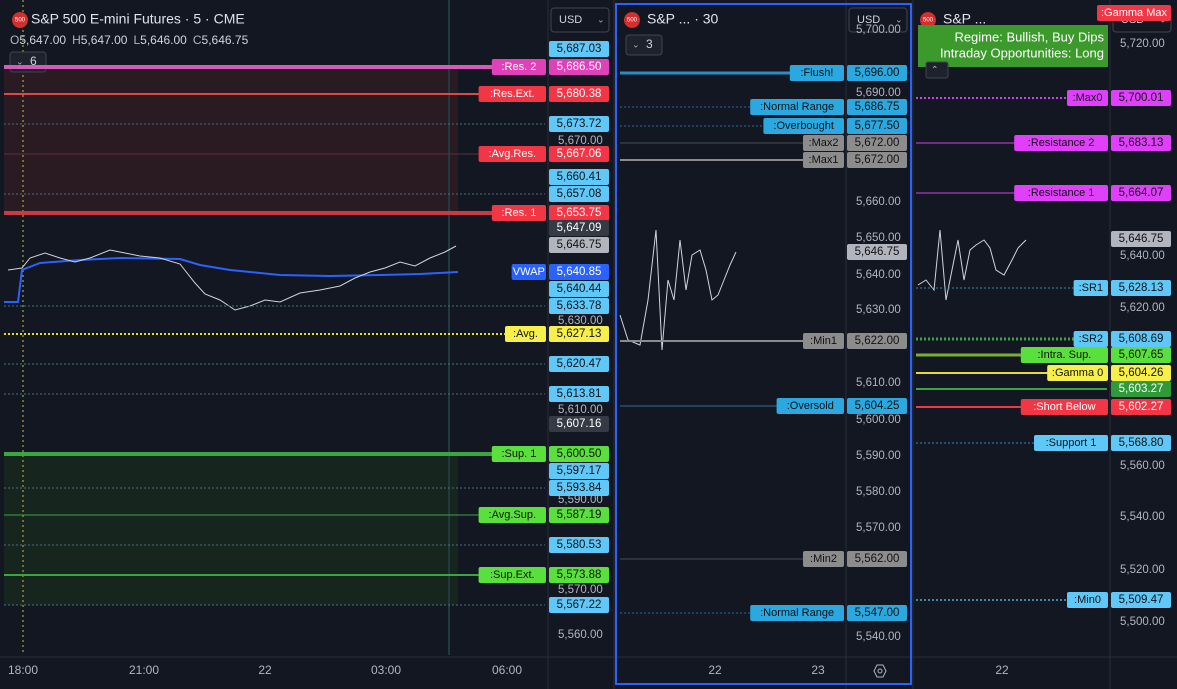  I want to click on price-axis-label: 5,590.00, so click(580, 500).